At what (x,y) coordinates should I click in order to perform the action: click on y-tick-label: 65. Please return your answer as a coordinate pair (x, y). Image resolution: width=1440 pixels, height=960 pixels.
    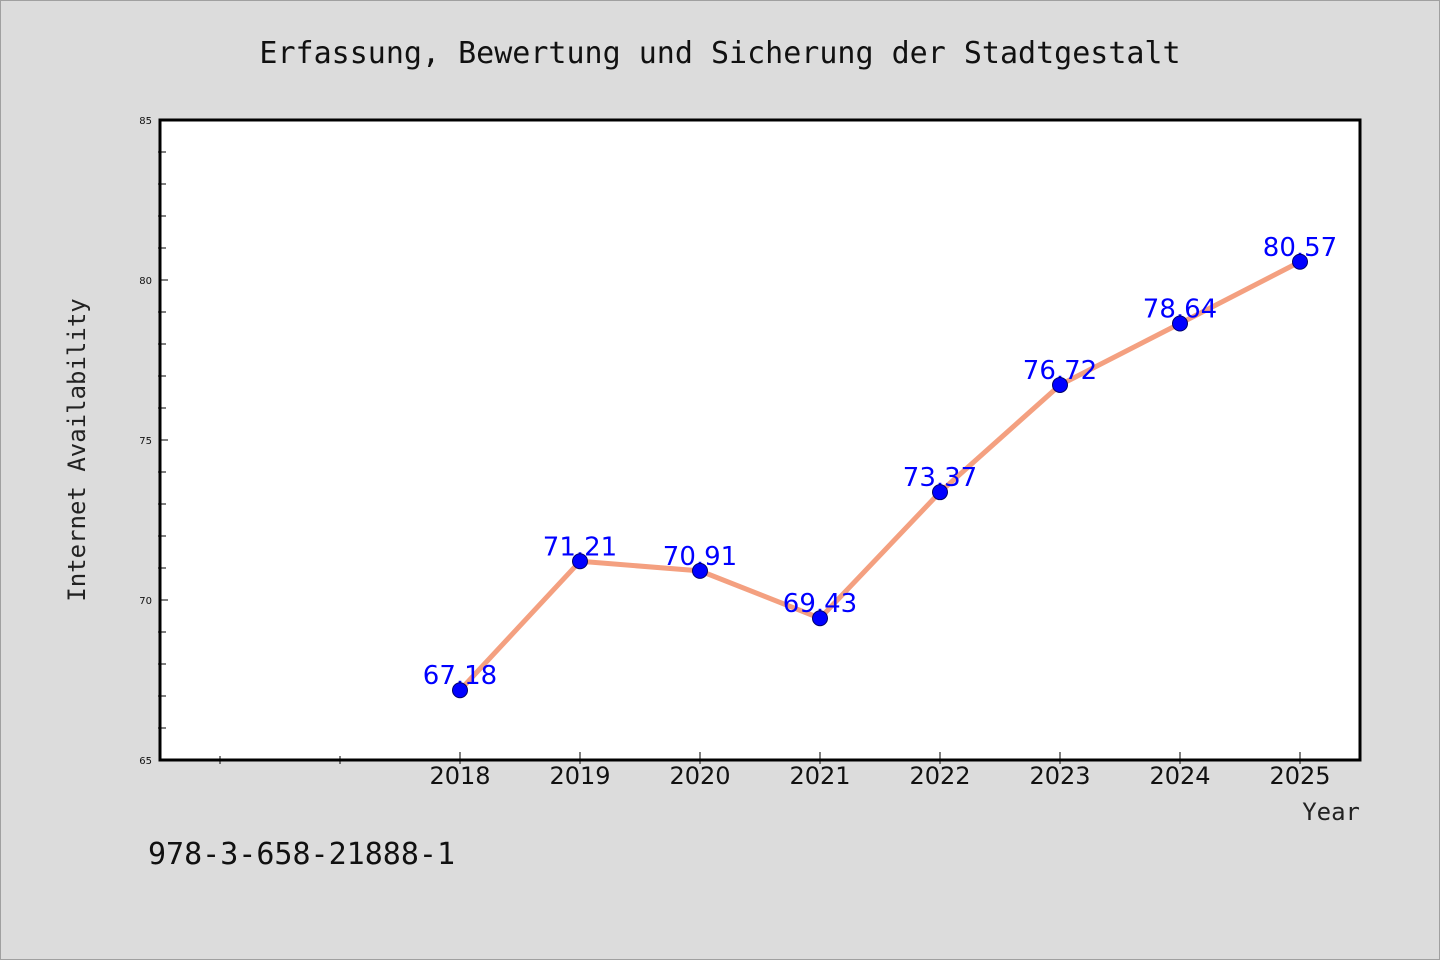
    Looking at the image, I should click on (145, 761).